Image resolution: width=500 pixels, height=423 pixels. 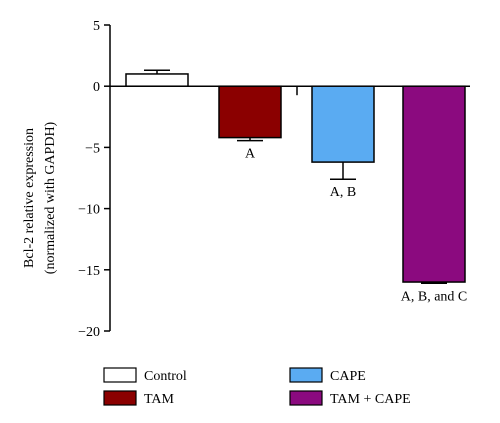 I want to click on legend-label-1: TAM, so click(x=159, y=399).